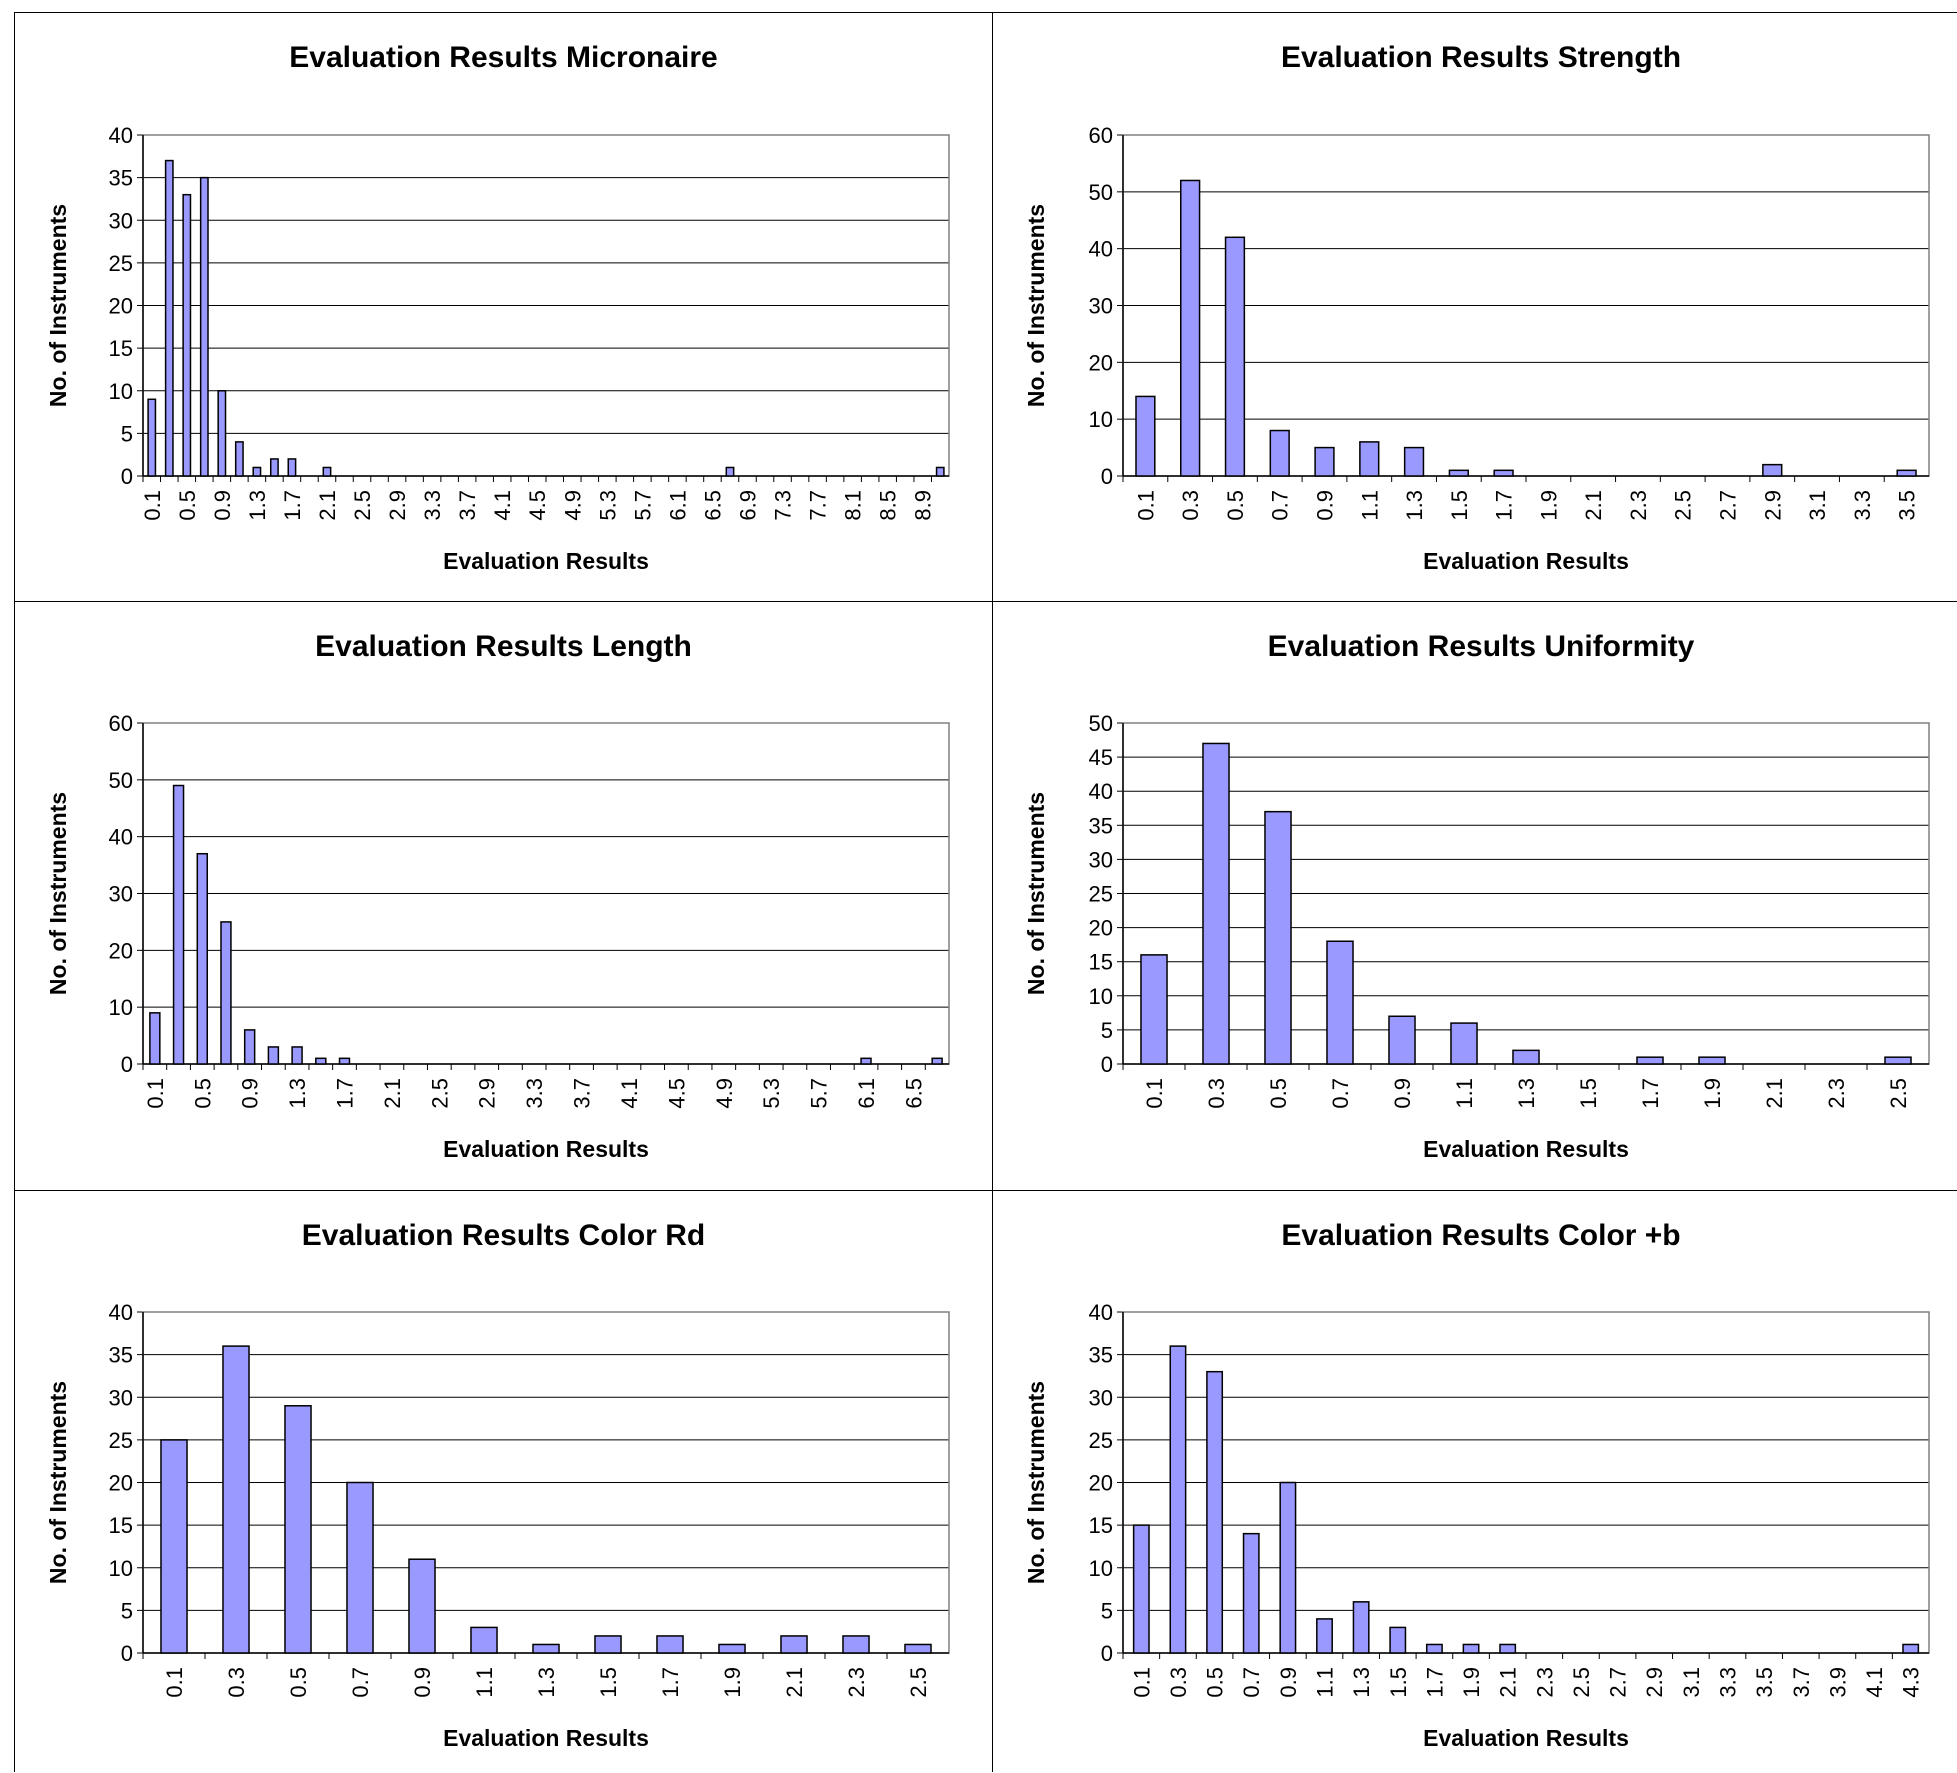  I want to click on x-axis-label: Evaluation Results, so click(546, 561).